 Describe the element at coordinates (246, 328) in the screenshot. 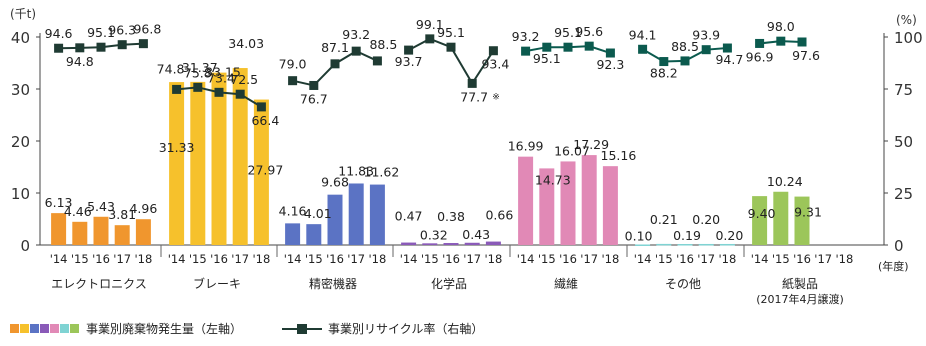

I see `legend: 事業別廃棄物発生量（左軸） 事業別リサイクル率（右軸）` at that location.